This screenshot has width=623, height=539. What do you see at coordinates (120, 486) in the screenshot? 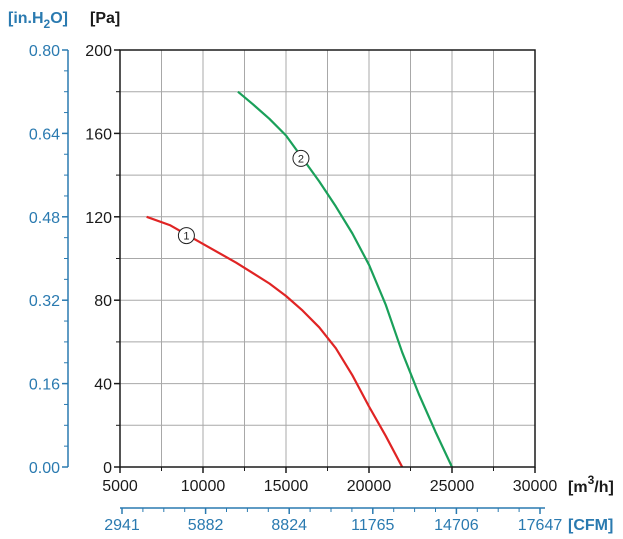
I see `x-tick-label: 5000` at bounding box center [120, 486].